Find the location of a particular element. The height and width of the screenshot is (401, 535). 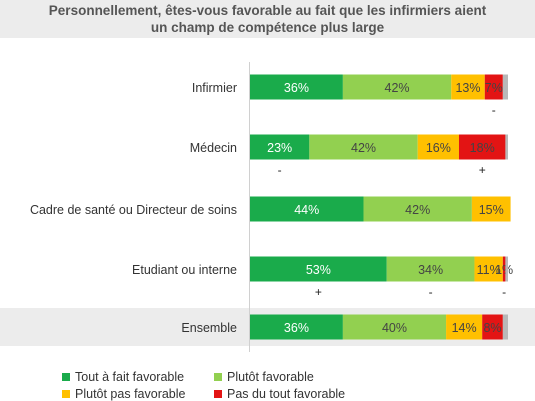

bar-etudiant-ou-interne-tout-a-fait-favorable is located at coordinates (318, 269).